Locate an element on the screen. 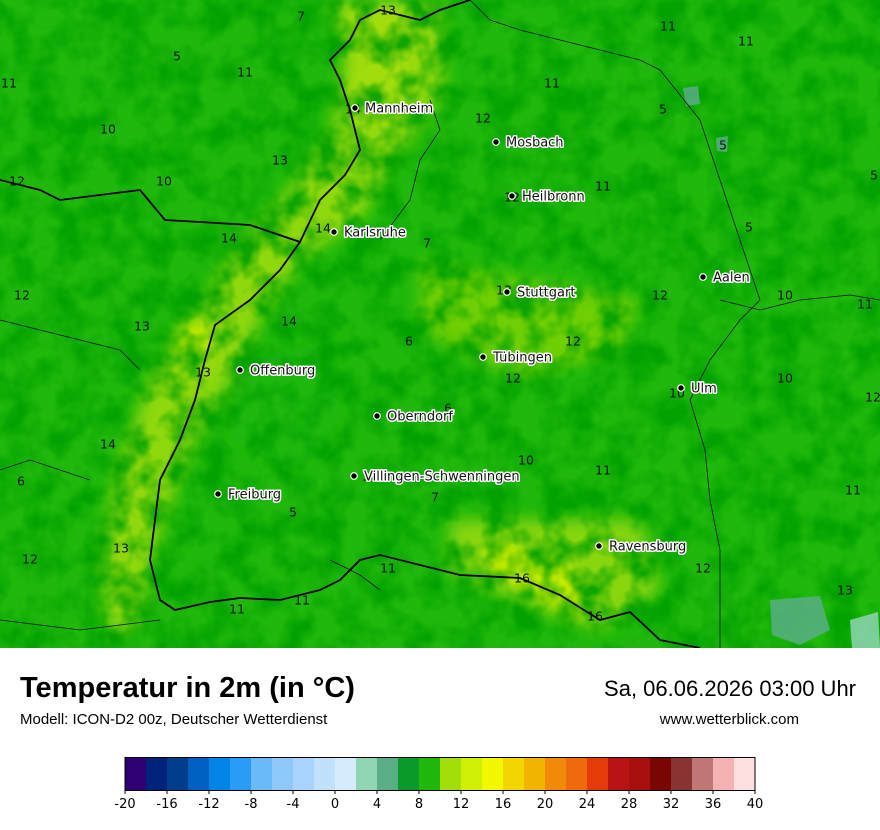 The height and width of the screenshot is (830, 880). city-mosbach: Mosbach is located at coordinates (528, 143).